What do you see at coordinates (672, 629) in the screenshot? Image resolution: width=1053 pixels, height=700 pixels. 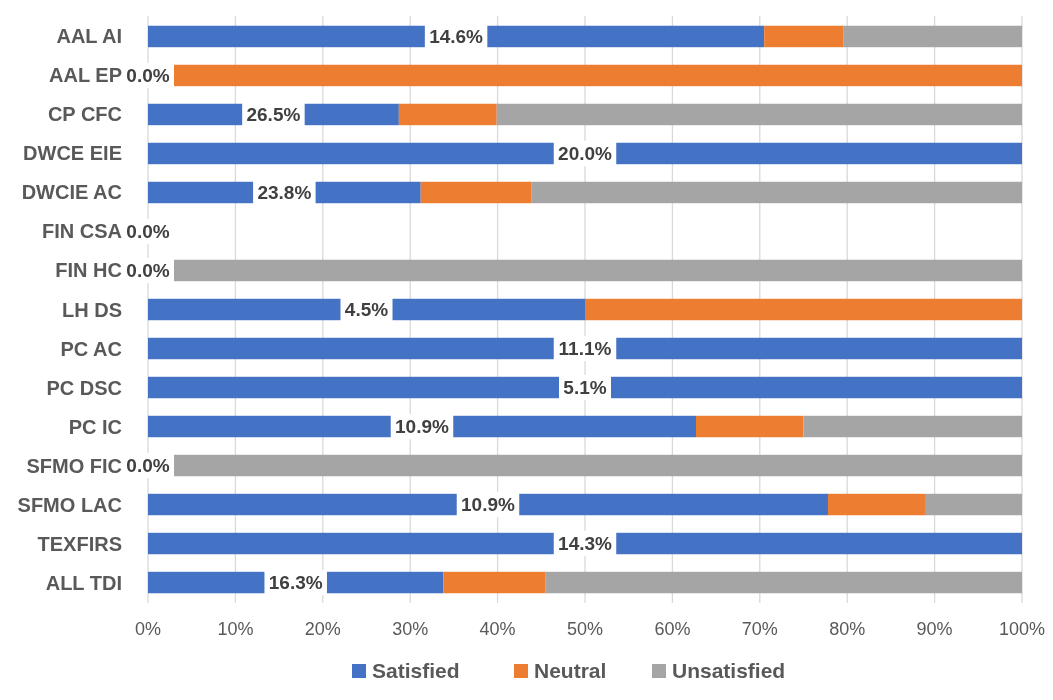 I see `x-tick-label: 60%` at bounding box center [672, 629].